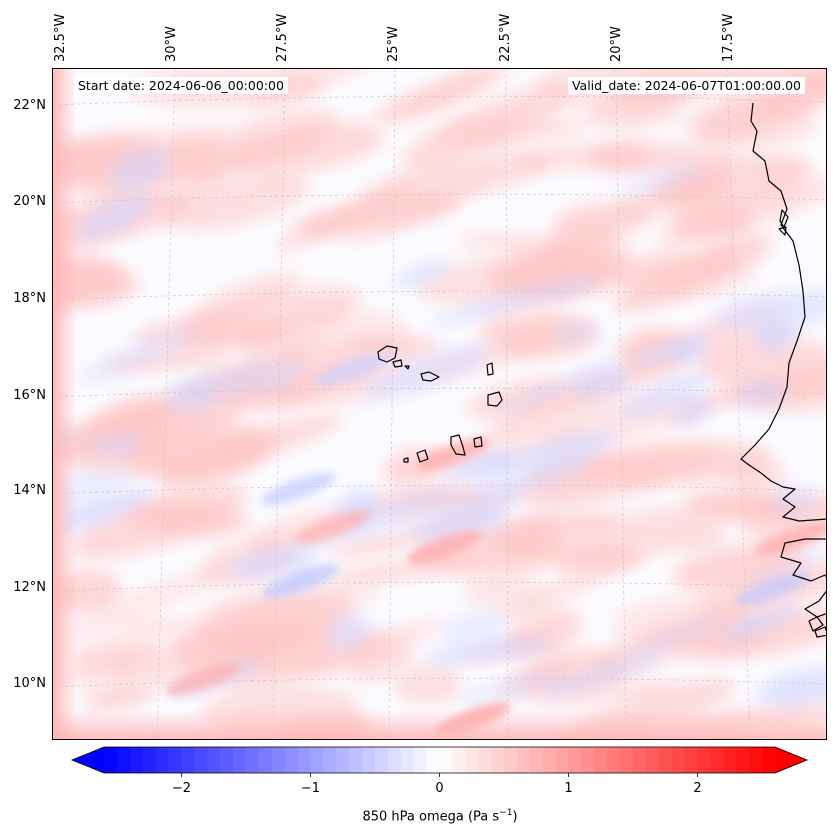  What do you see at coordinates (393, 44) in the screenshot?
I see `lon-label-25w: 25°W` at bounding box center [393, 44].